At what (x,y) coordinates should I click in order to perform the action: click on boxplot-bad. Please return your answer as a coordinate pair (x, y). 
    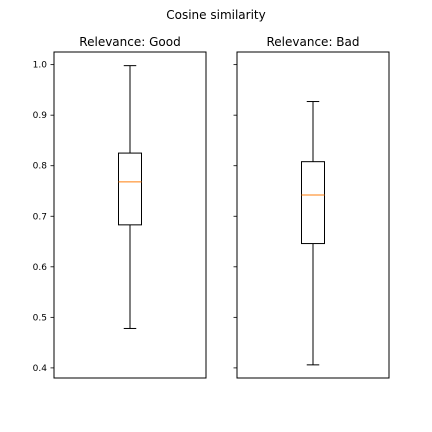
    Looking at the image, I should click on (313, 233).